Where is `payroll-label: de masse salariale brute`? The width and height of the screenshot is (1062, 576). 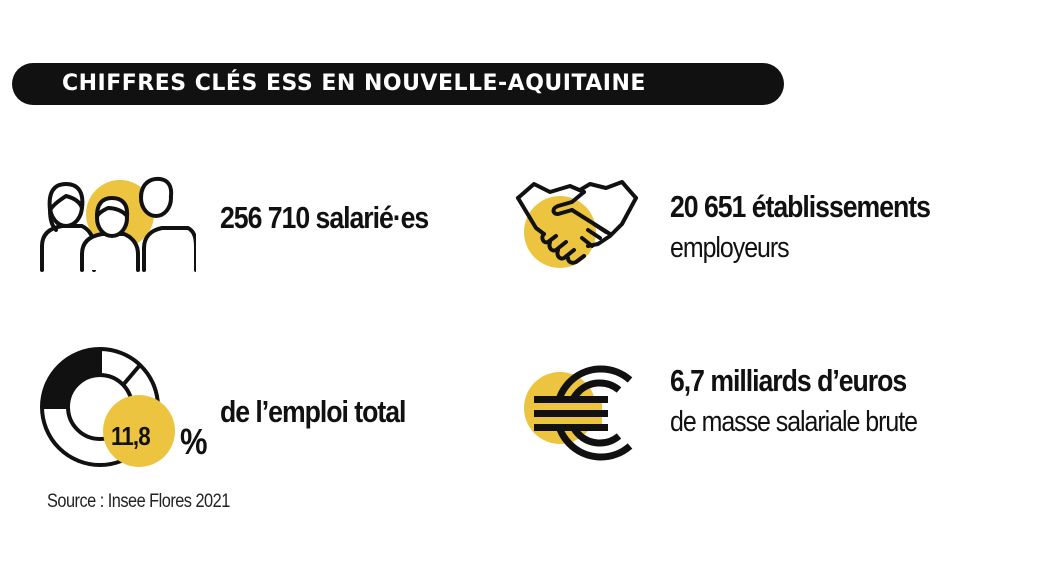 payroll-label: de masse salariale brute is located at coordinates (794, 422).